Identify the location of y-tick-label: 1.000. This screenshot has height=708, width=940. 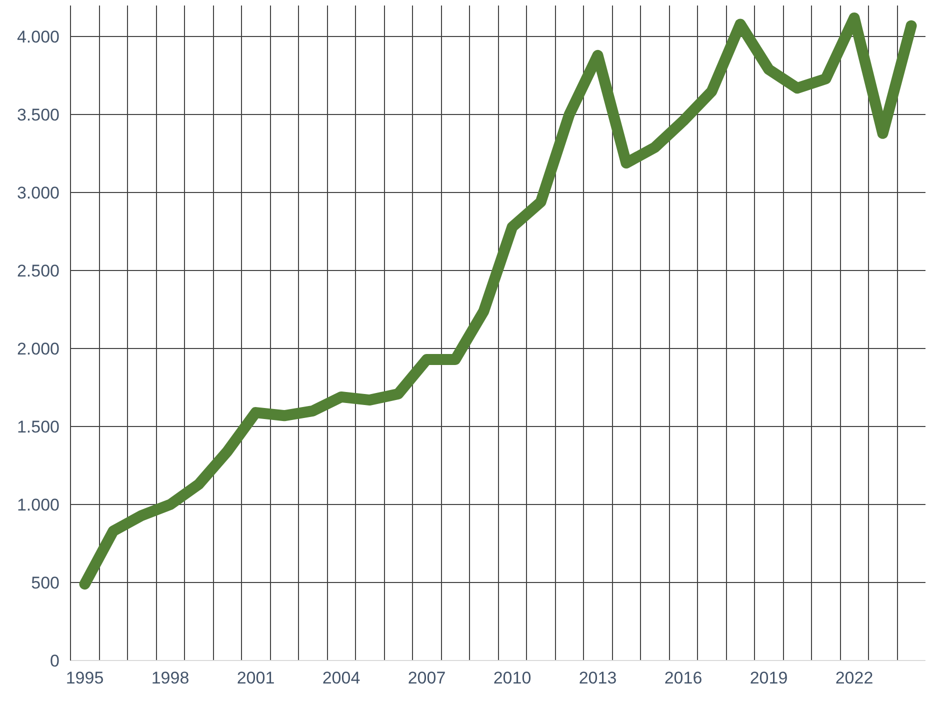
(38, 505).